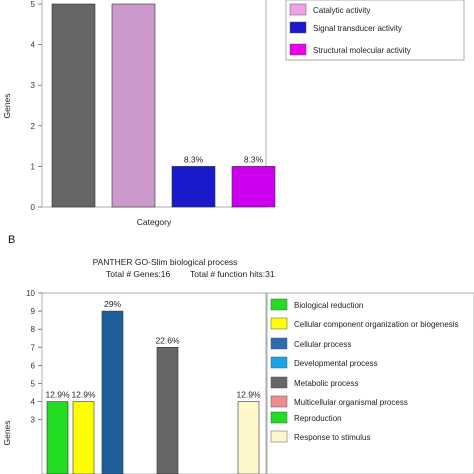 This screenshot has height=474, width=474. I want to click on y-tick-label: 10, so click(30, 293).